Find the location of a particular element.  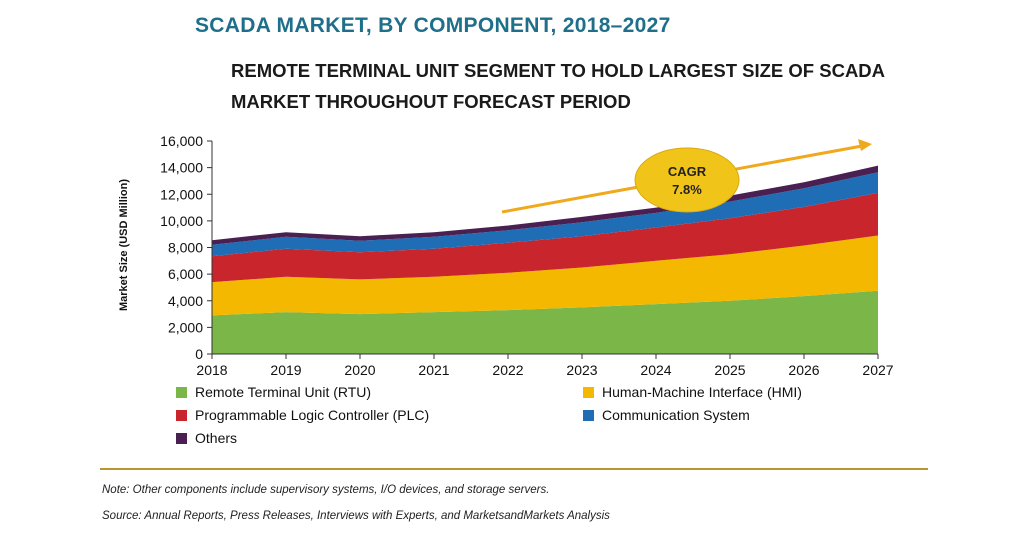

legend-label-hmi: Human-Machine Interface (HMI) is located at coordinates (702, 392).